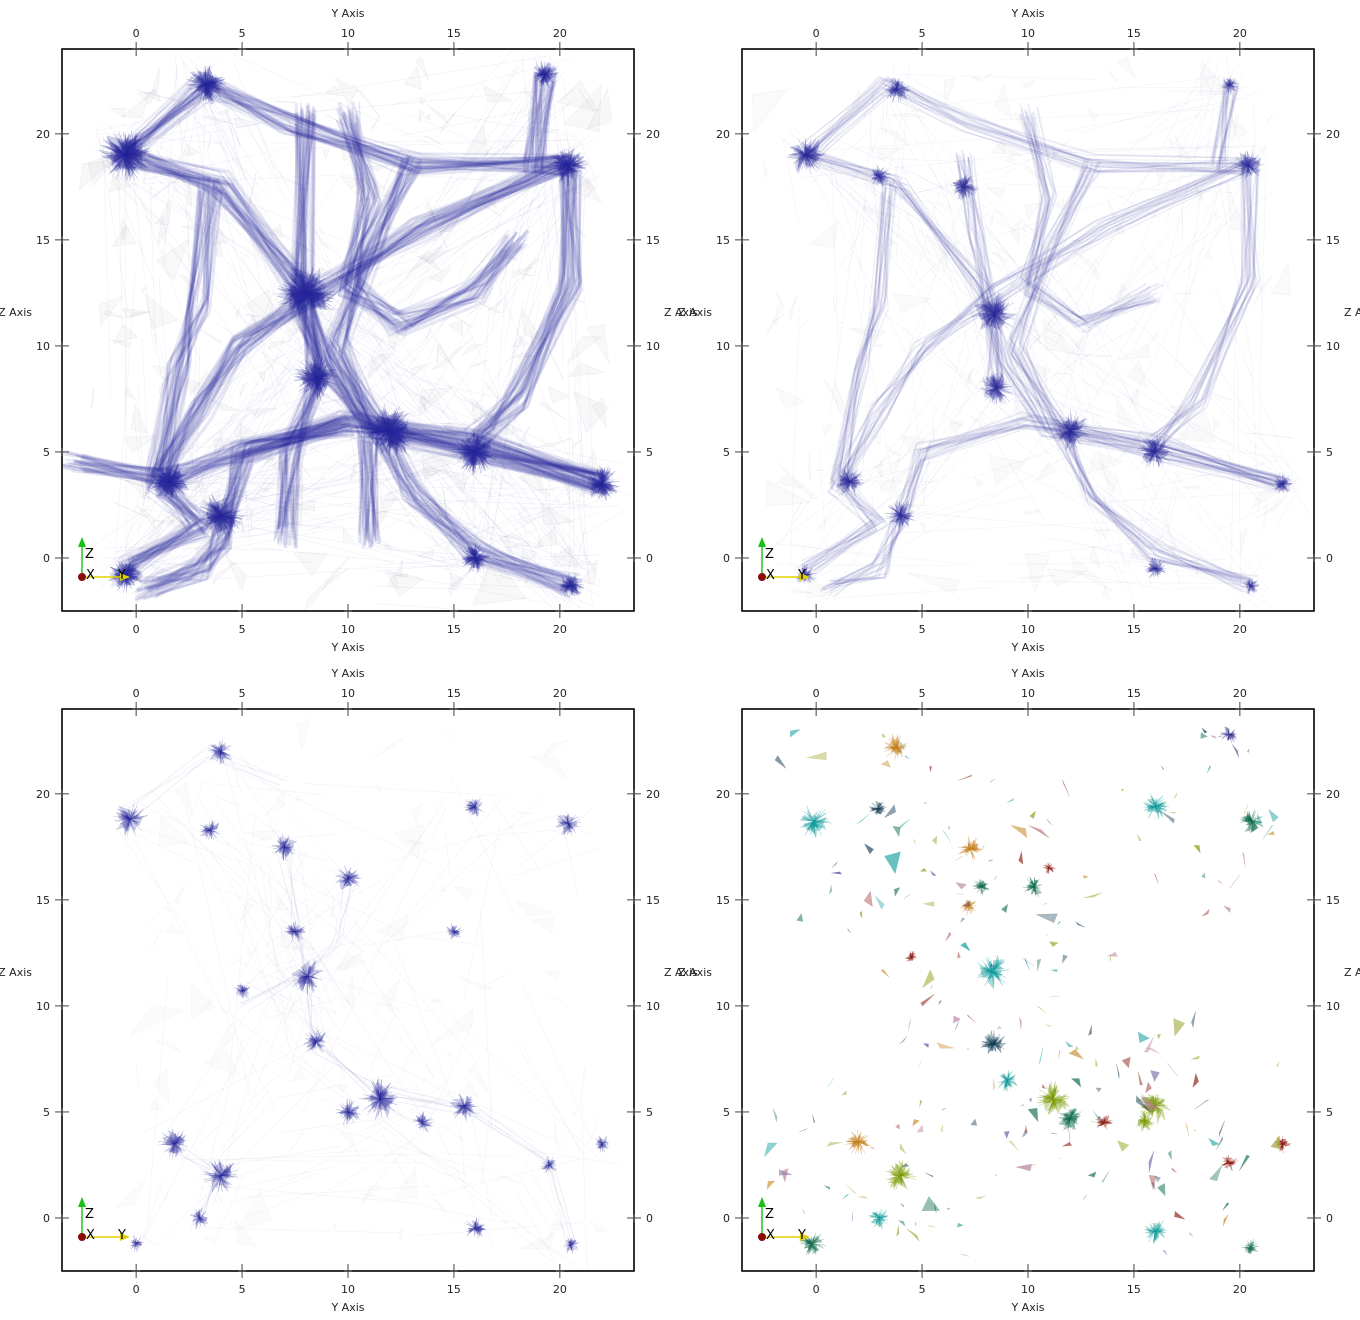 The width and height of the screenshot is (1360, 1320). I want to click on x-axis-title: Y Axis, so click(347, 13).